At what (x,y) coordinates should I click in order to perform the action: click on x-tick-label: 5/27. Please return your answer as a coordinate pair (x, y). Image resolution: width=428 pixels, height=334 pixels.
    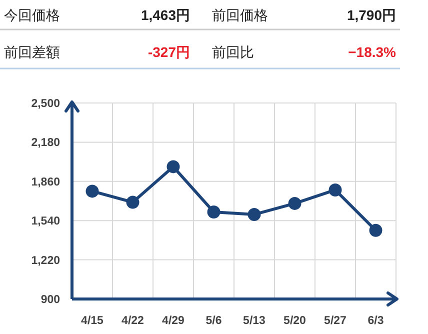
    Looking at the image, I should click on (335, 321).